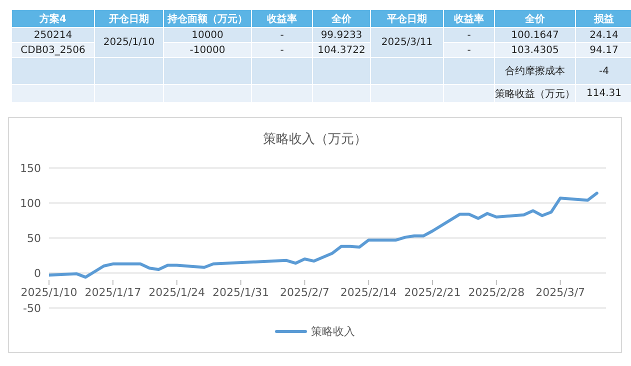  I want to click on text: 99.9233, so click(341, 35).